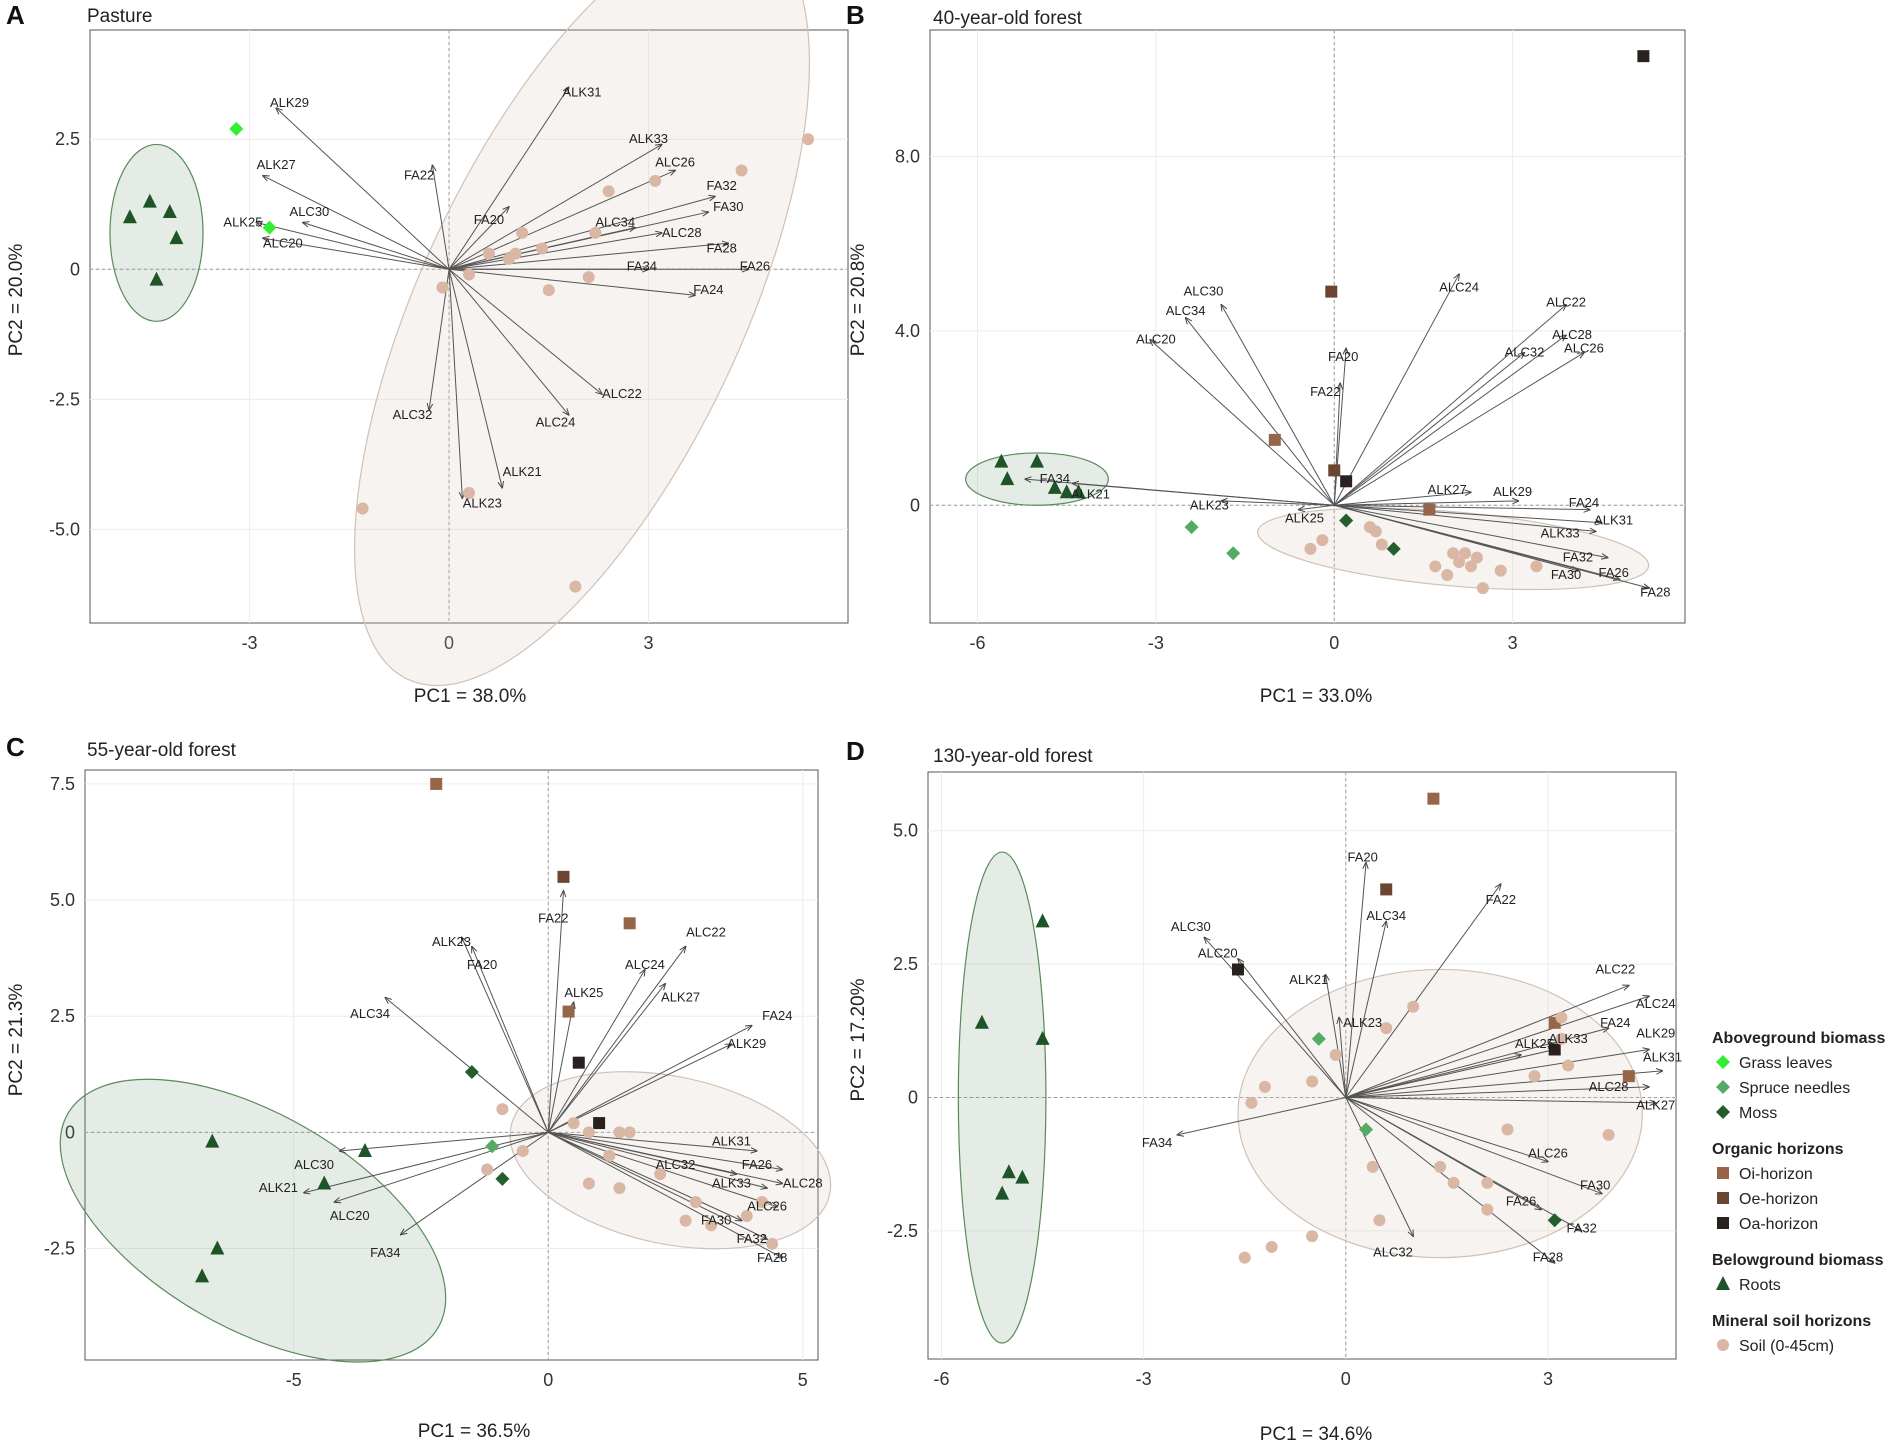  I want to click on loading-label: ALC22, so click(622, 393).